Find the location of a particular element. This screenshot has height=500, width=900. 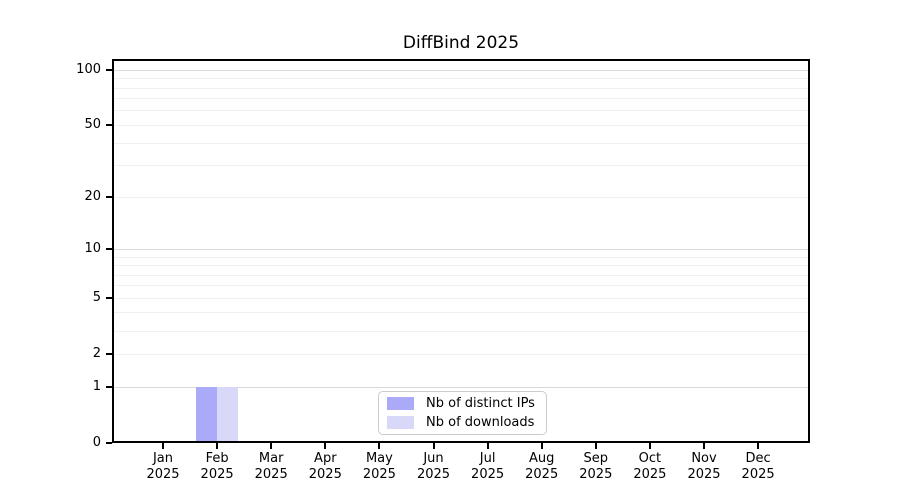

legend-label-downloads: Nb of downloads is located at coordinates (480, 422).